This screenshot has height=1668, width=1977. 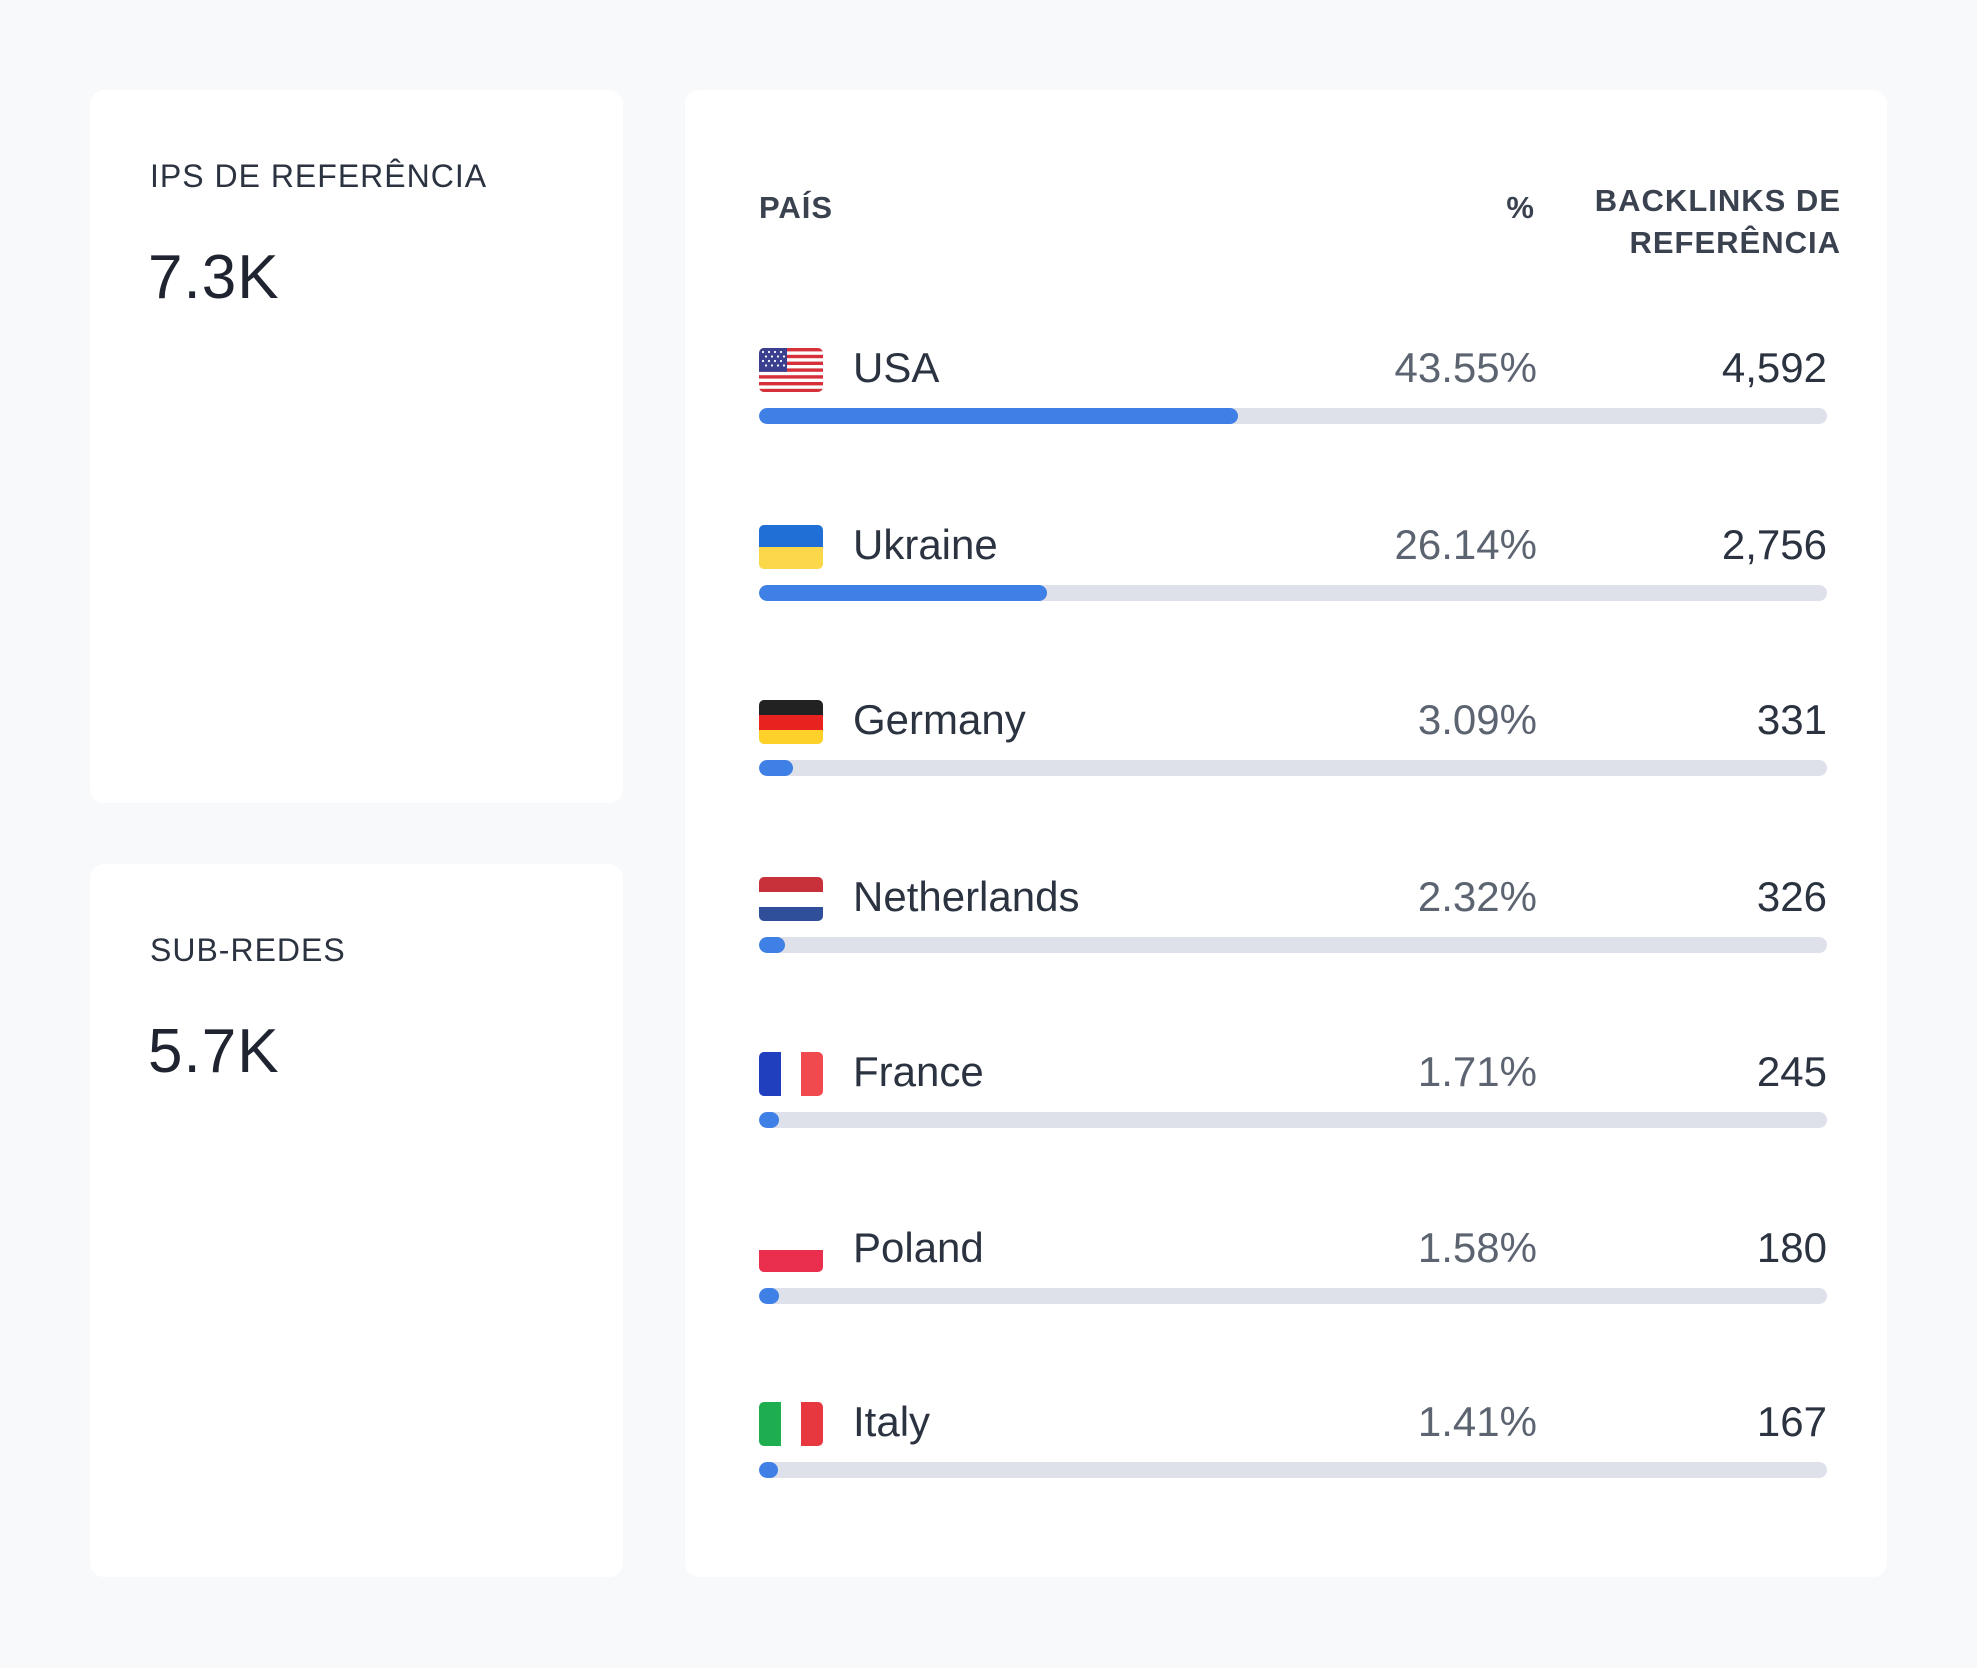 What do you see at coordinates (1477, 1247) in the screenshot?
I see `country-percent: 1.58%` at bounding box center [1477, 1247].